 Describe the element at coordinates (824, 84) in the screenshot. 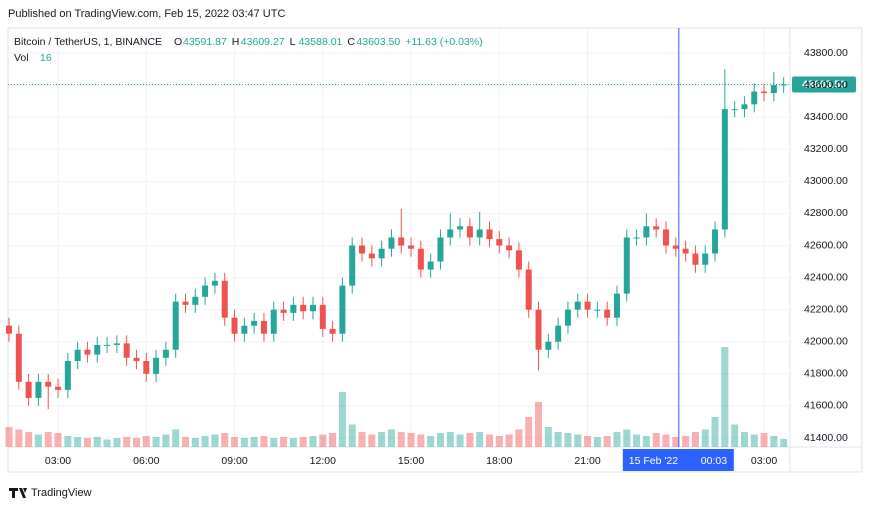

I see `last-price-tag` at that location.